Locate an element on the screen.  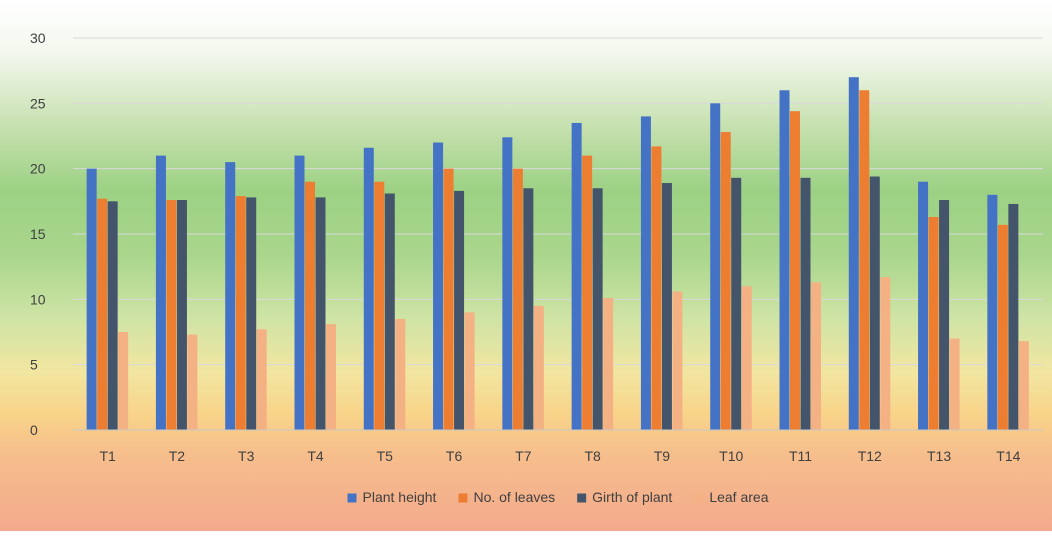
y-tick-label: 10 is located at coordinates (38, 299).